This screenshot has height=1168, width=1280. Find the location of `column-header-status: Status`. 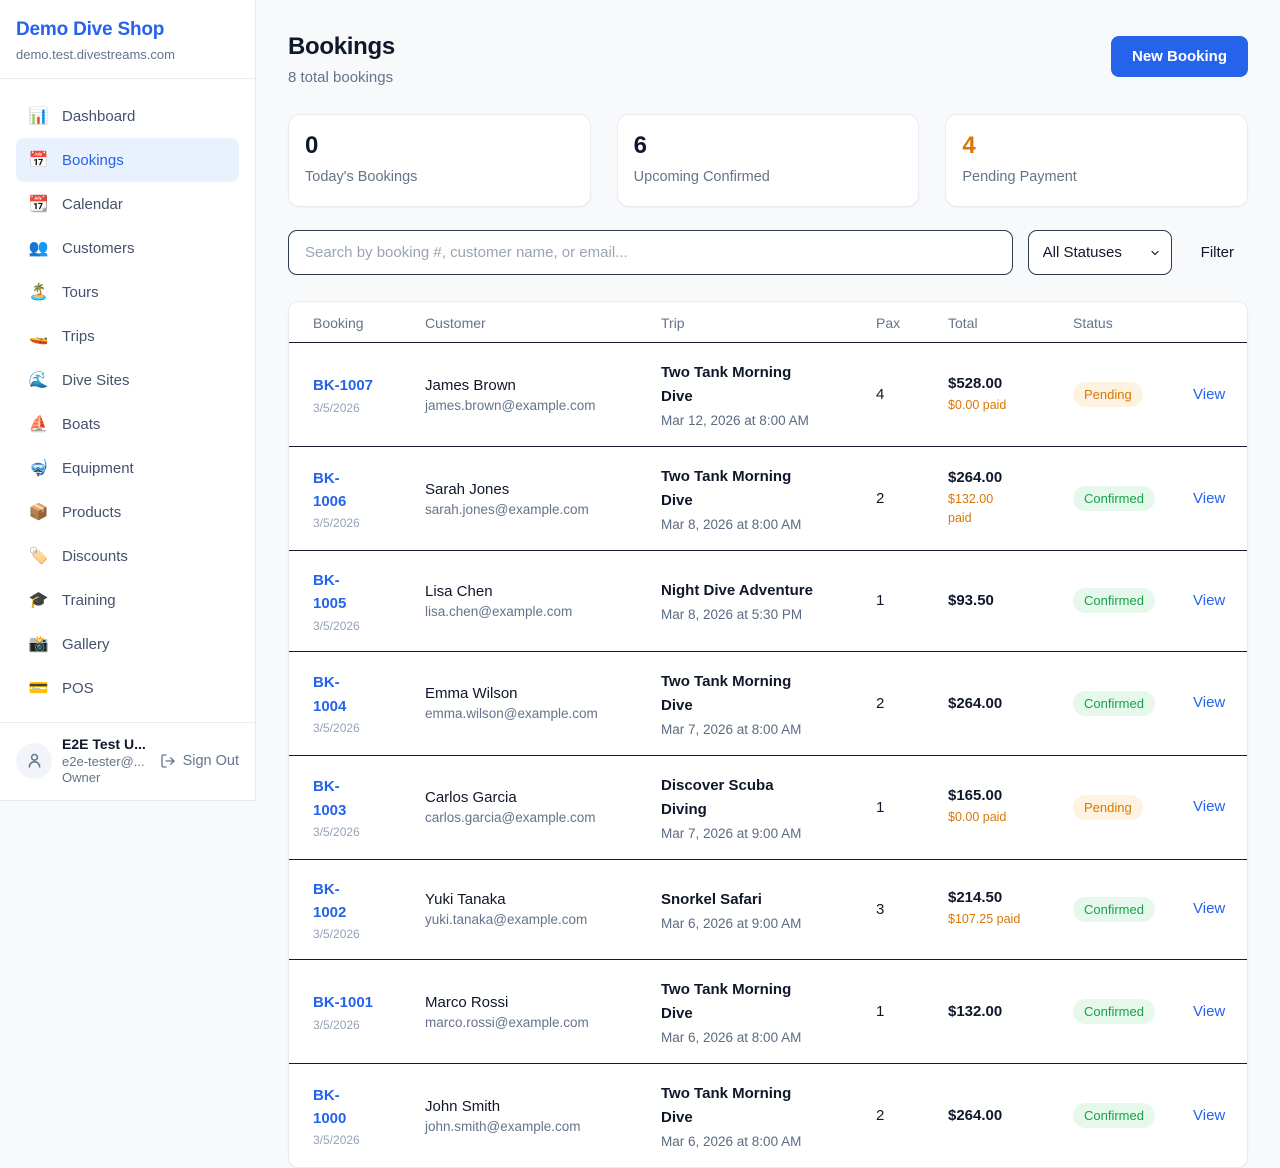

column-header-status: Status is located at coordinates (1093, 323).